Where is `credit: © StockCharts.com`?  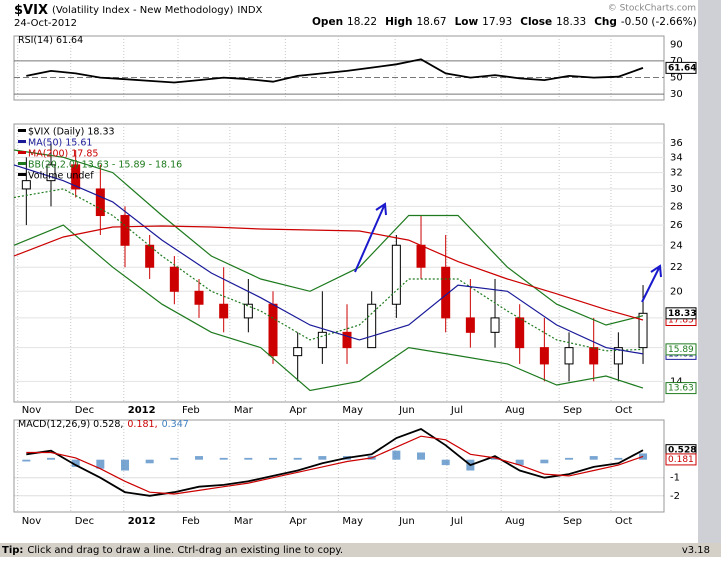 credit: © StockCharts.com is located at coordinates (652, 9).